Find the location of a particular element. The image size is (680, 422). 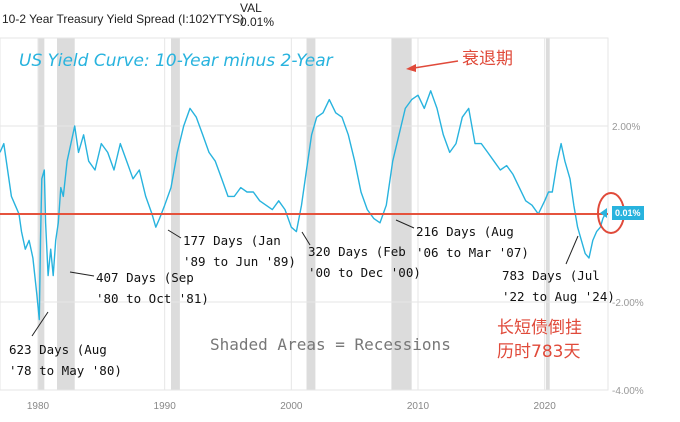

x-tick-label: 1990 is located at coordinates (165, 406).